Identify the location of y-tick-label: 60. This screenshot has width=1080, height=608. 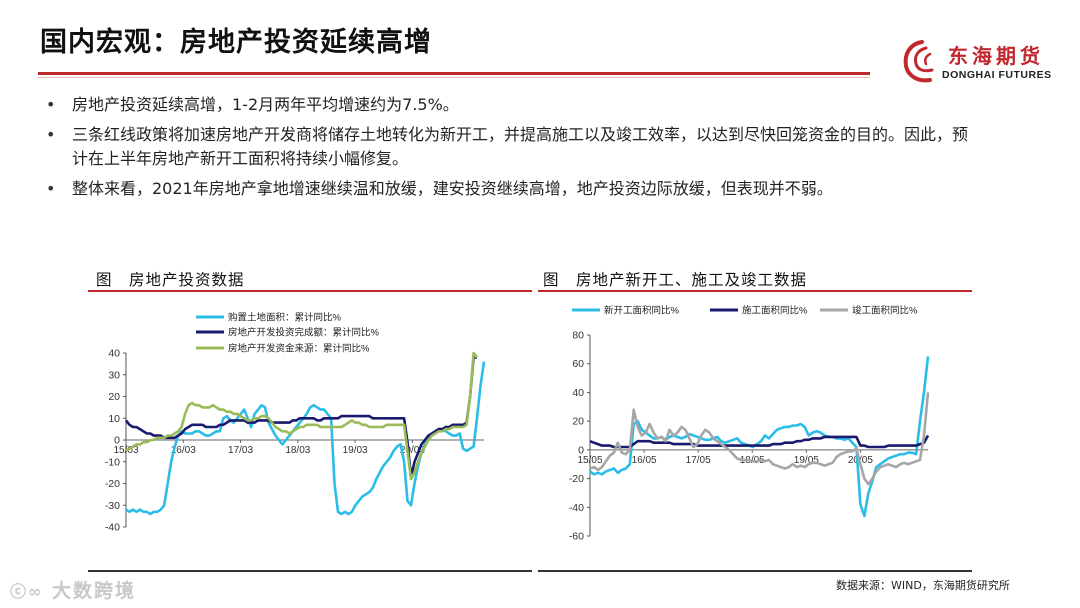
(578, 364).